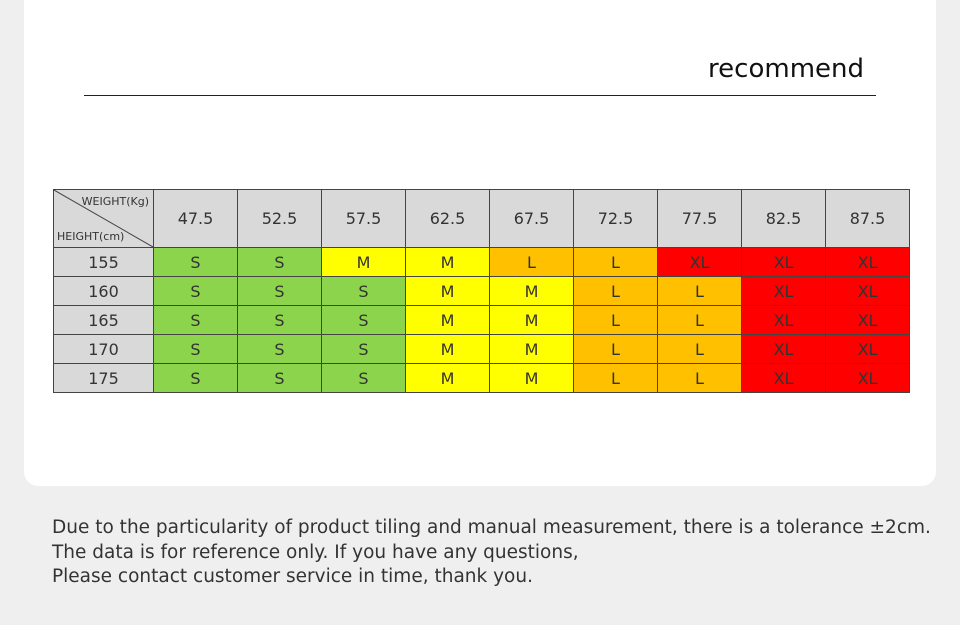 The width and height of the screenshot is (960, 625). I want to click on height-axis-label: HEIGHT(cm), so click(91, 236).